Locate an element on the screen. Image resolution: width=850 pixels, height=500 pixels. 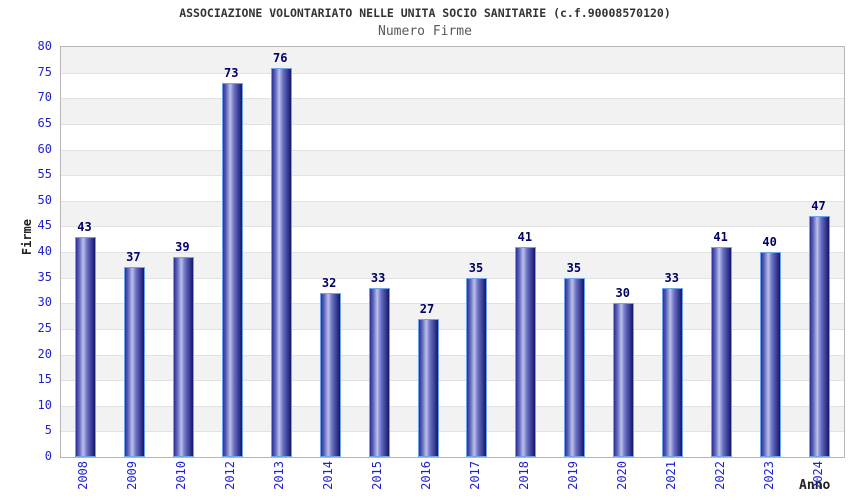
bar-2024 is located at coordinates (820, 336).